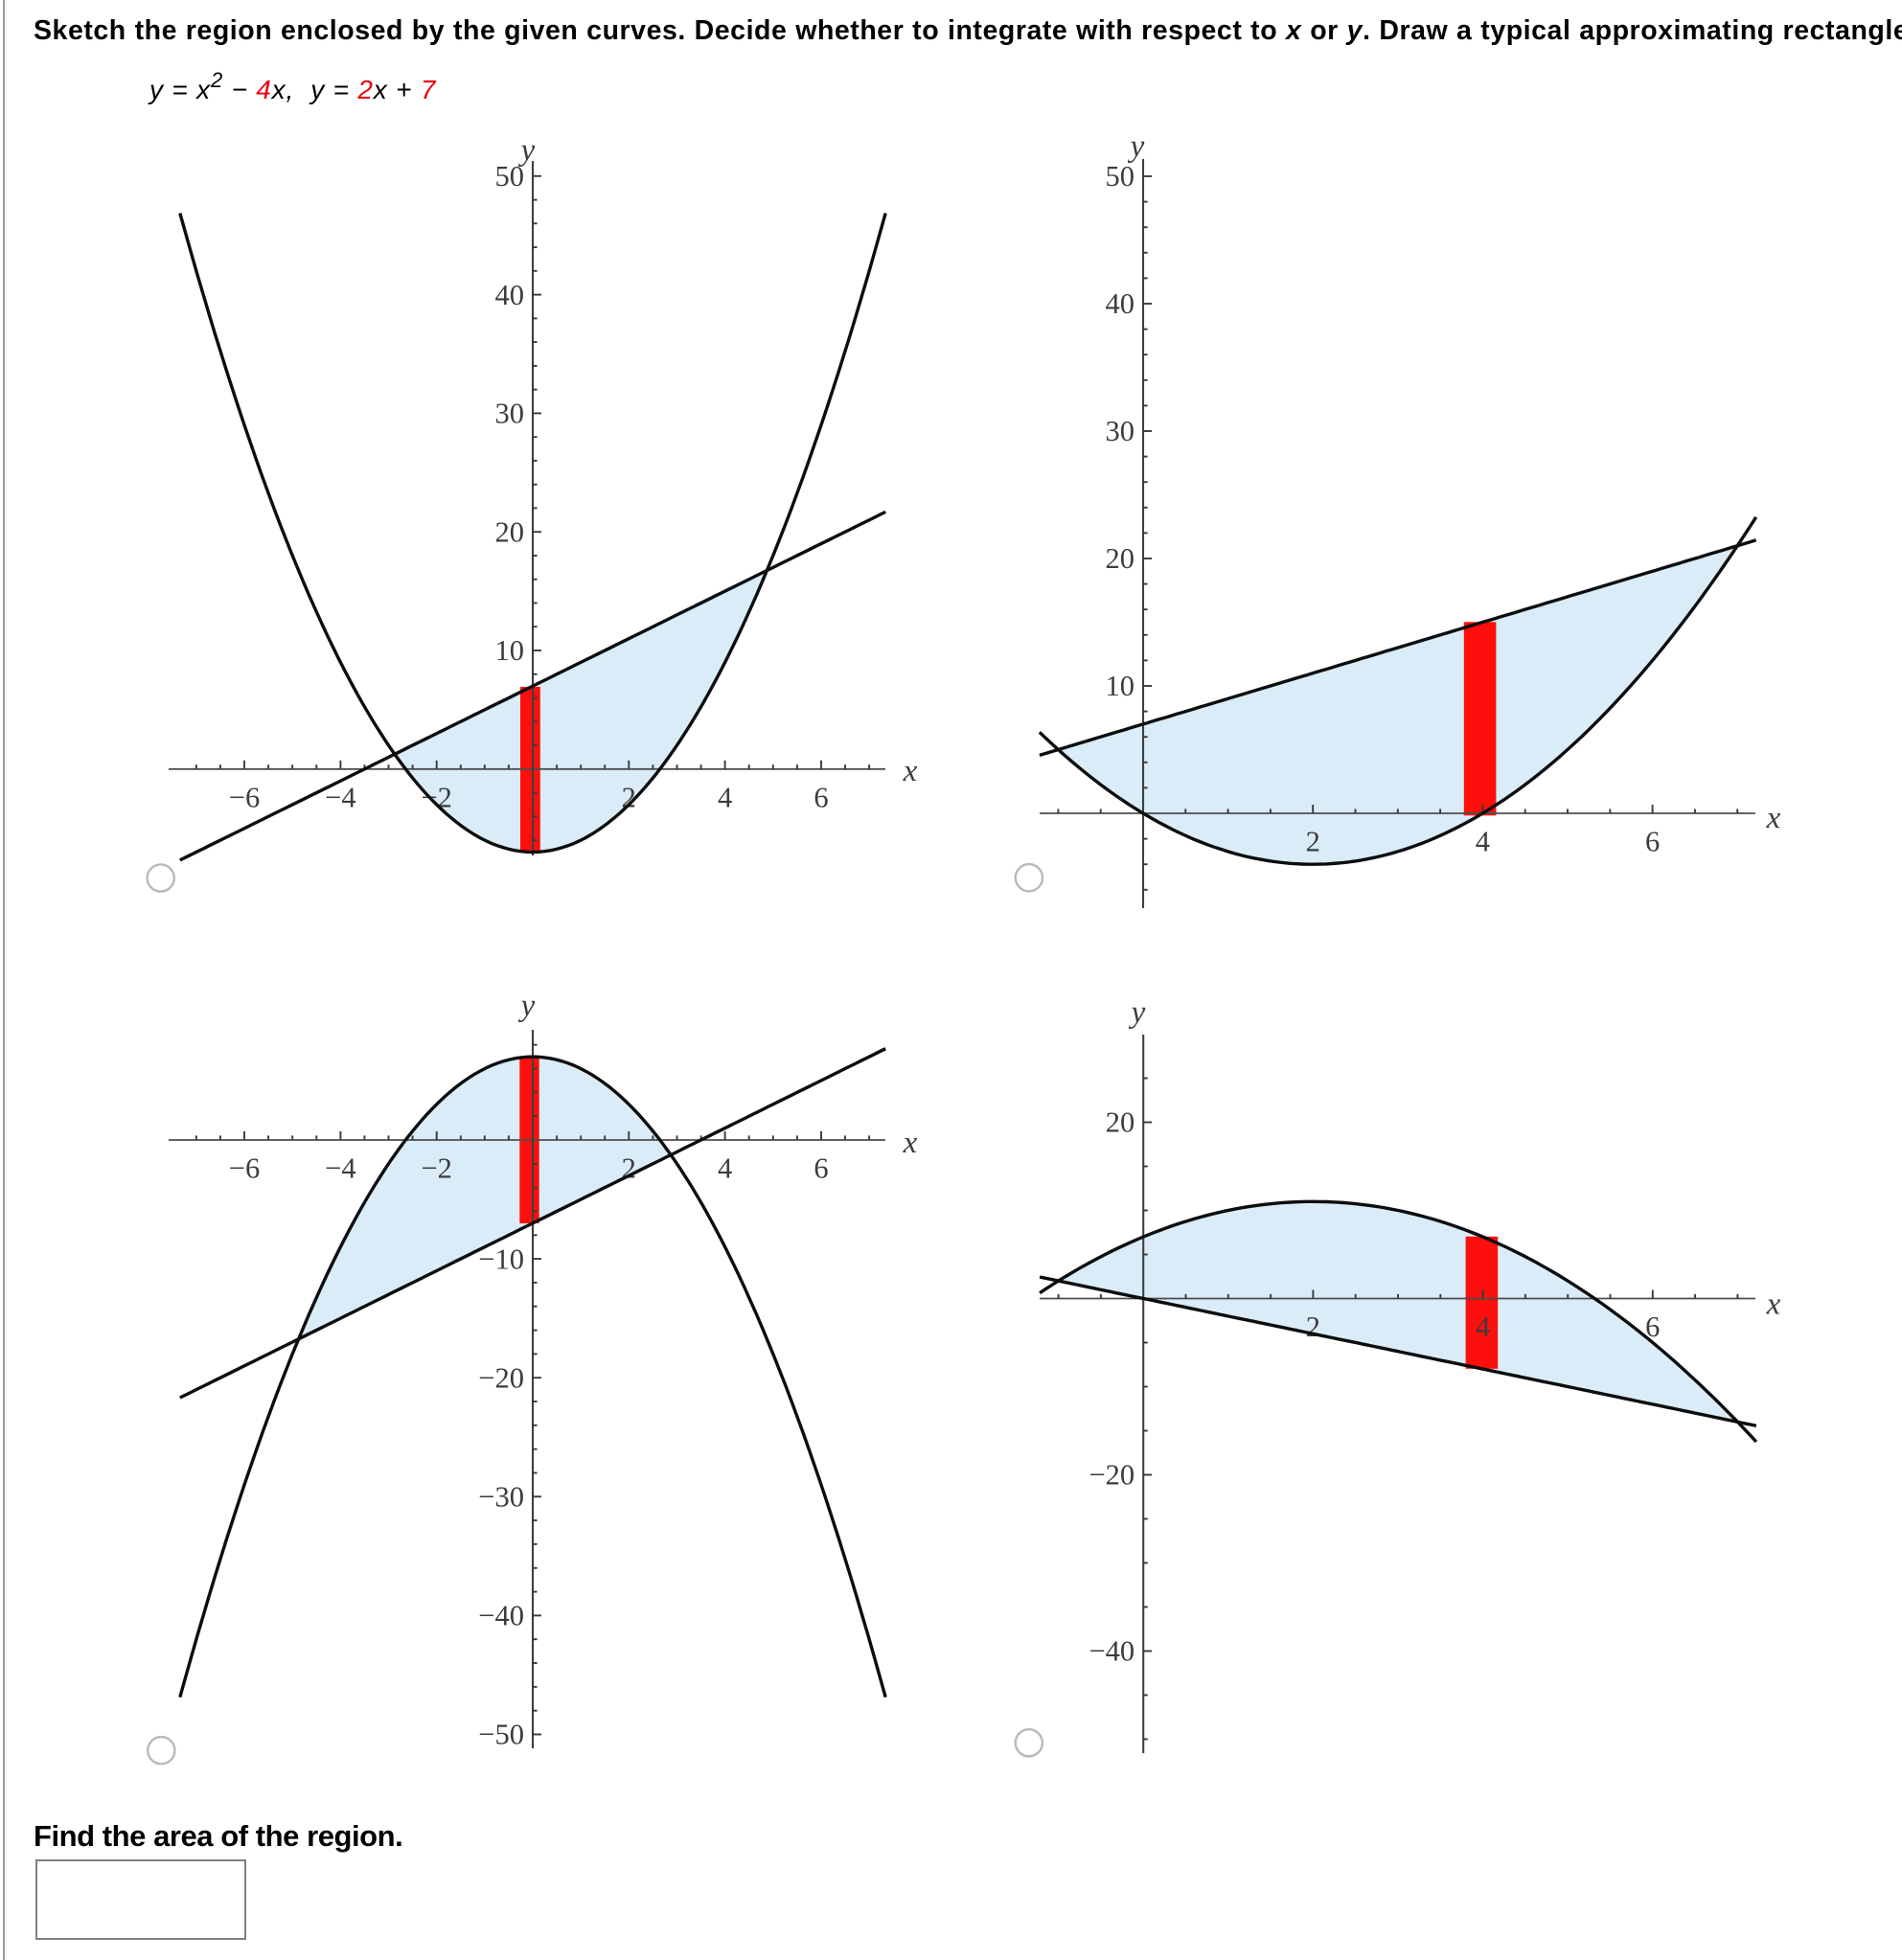  I want to click on svg-text: −30, so click(501, 1497).